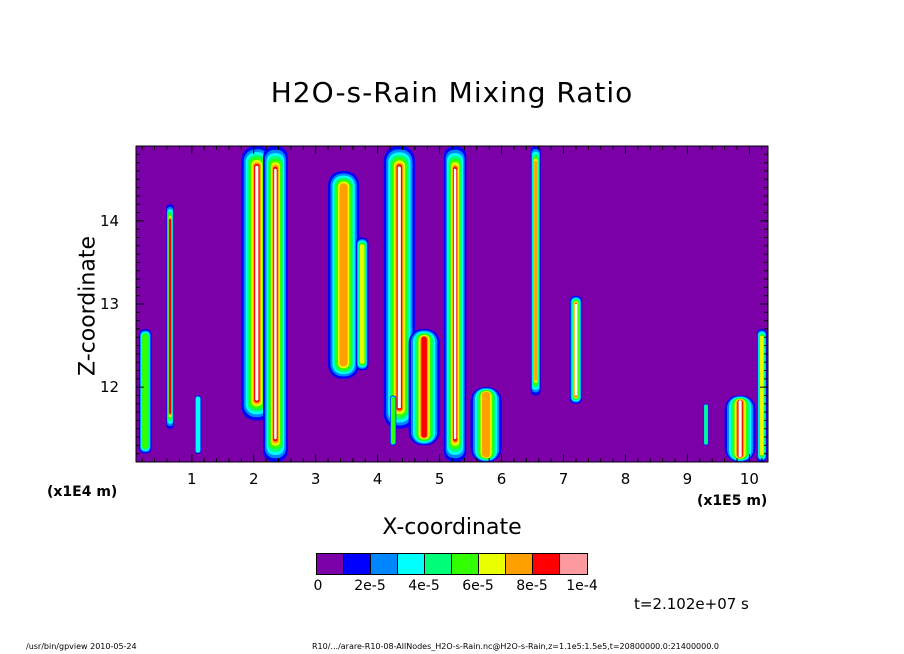  What do you see at coordinates (501, 479) in the screenshot?
I see `x-tick-label: 6` at bounding box center [501, 479].